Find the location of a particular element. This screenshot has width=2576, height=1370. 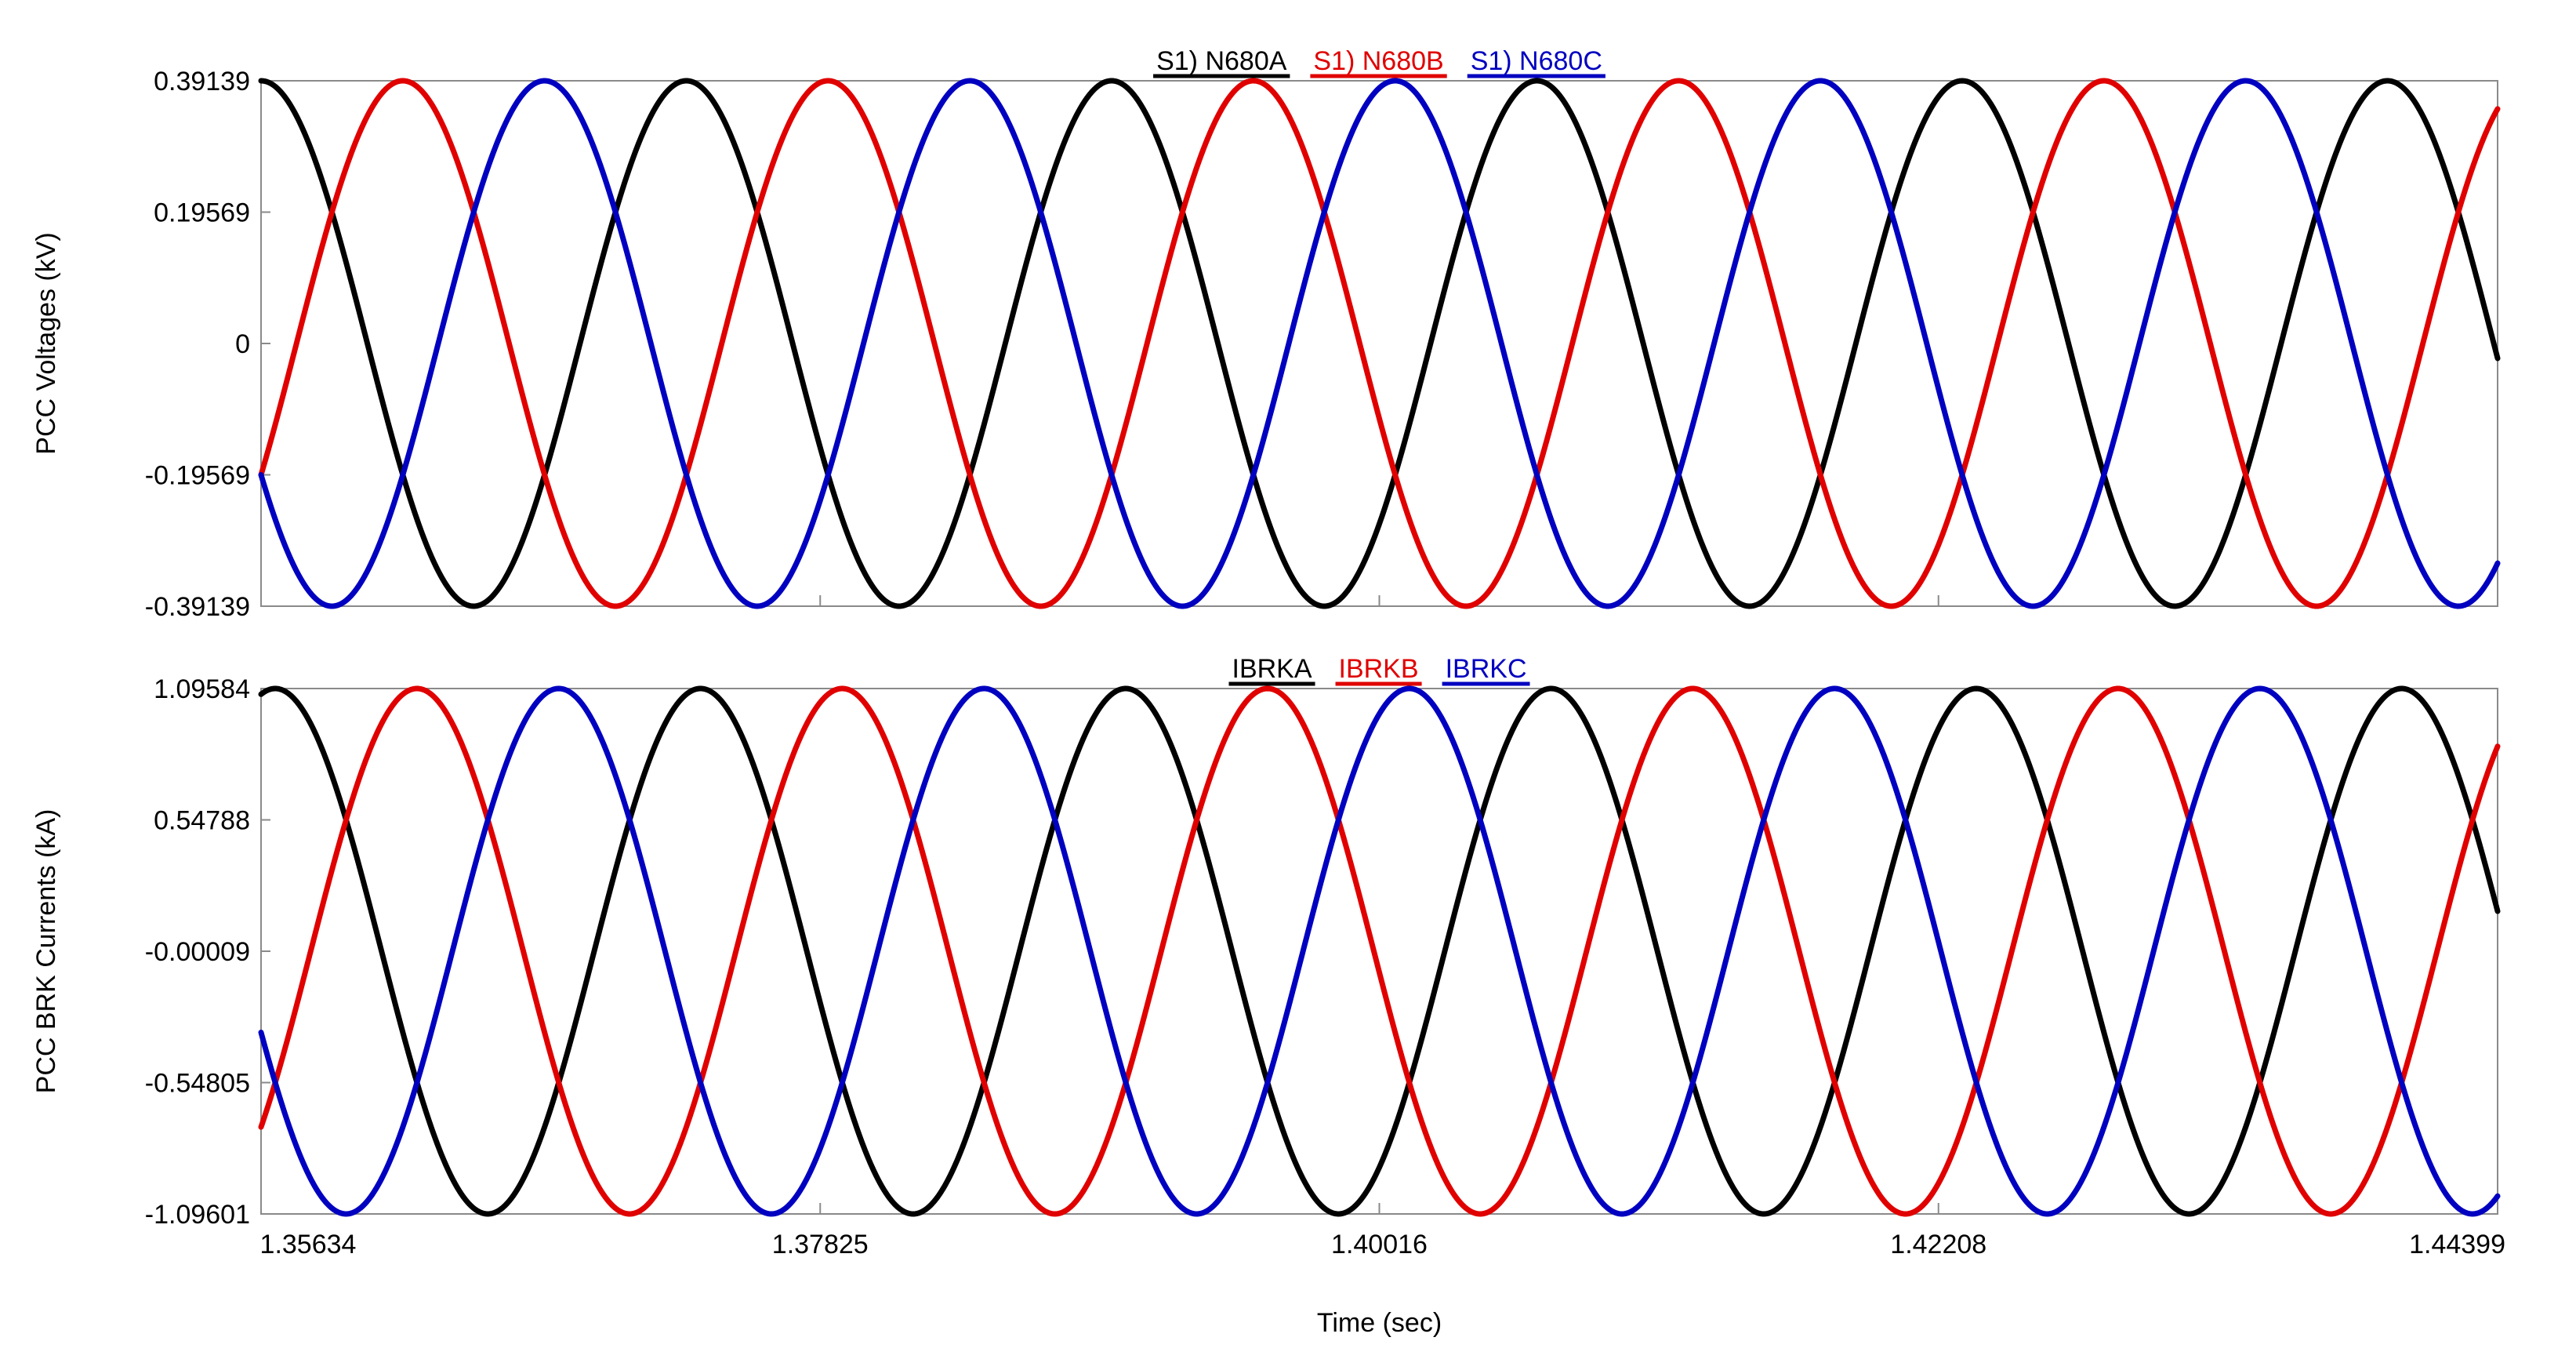

y-tick-label: 0.54788 is located at coordinates (202, 821).